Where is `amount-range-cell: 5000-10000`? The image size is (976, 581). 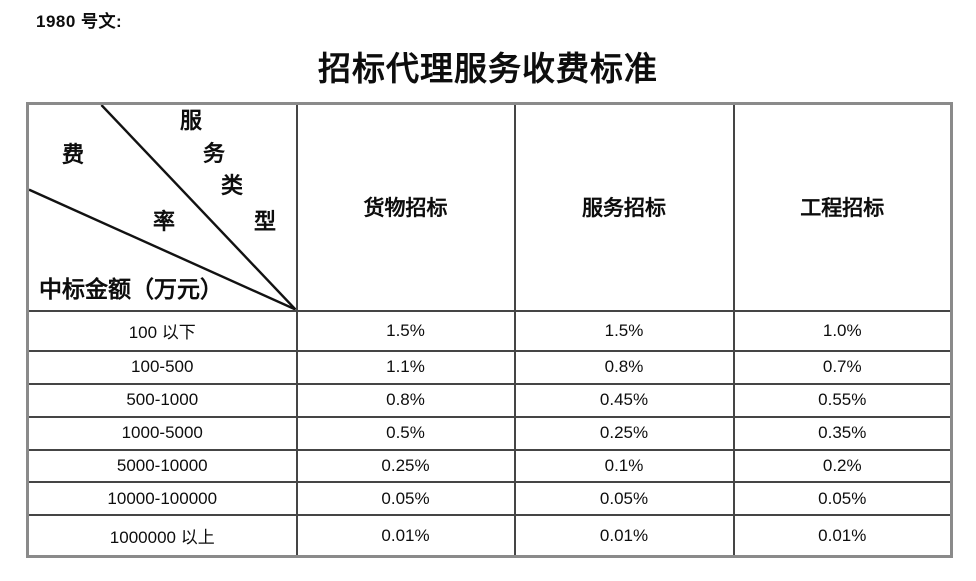 amount-range-cell: 5000-10000 is located at coordinates (162, 466).